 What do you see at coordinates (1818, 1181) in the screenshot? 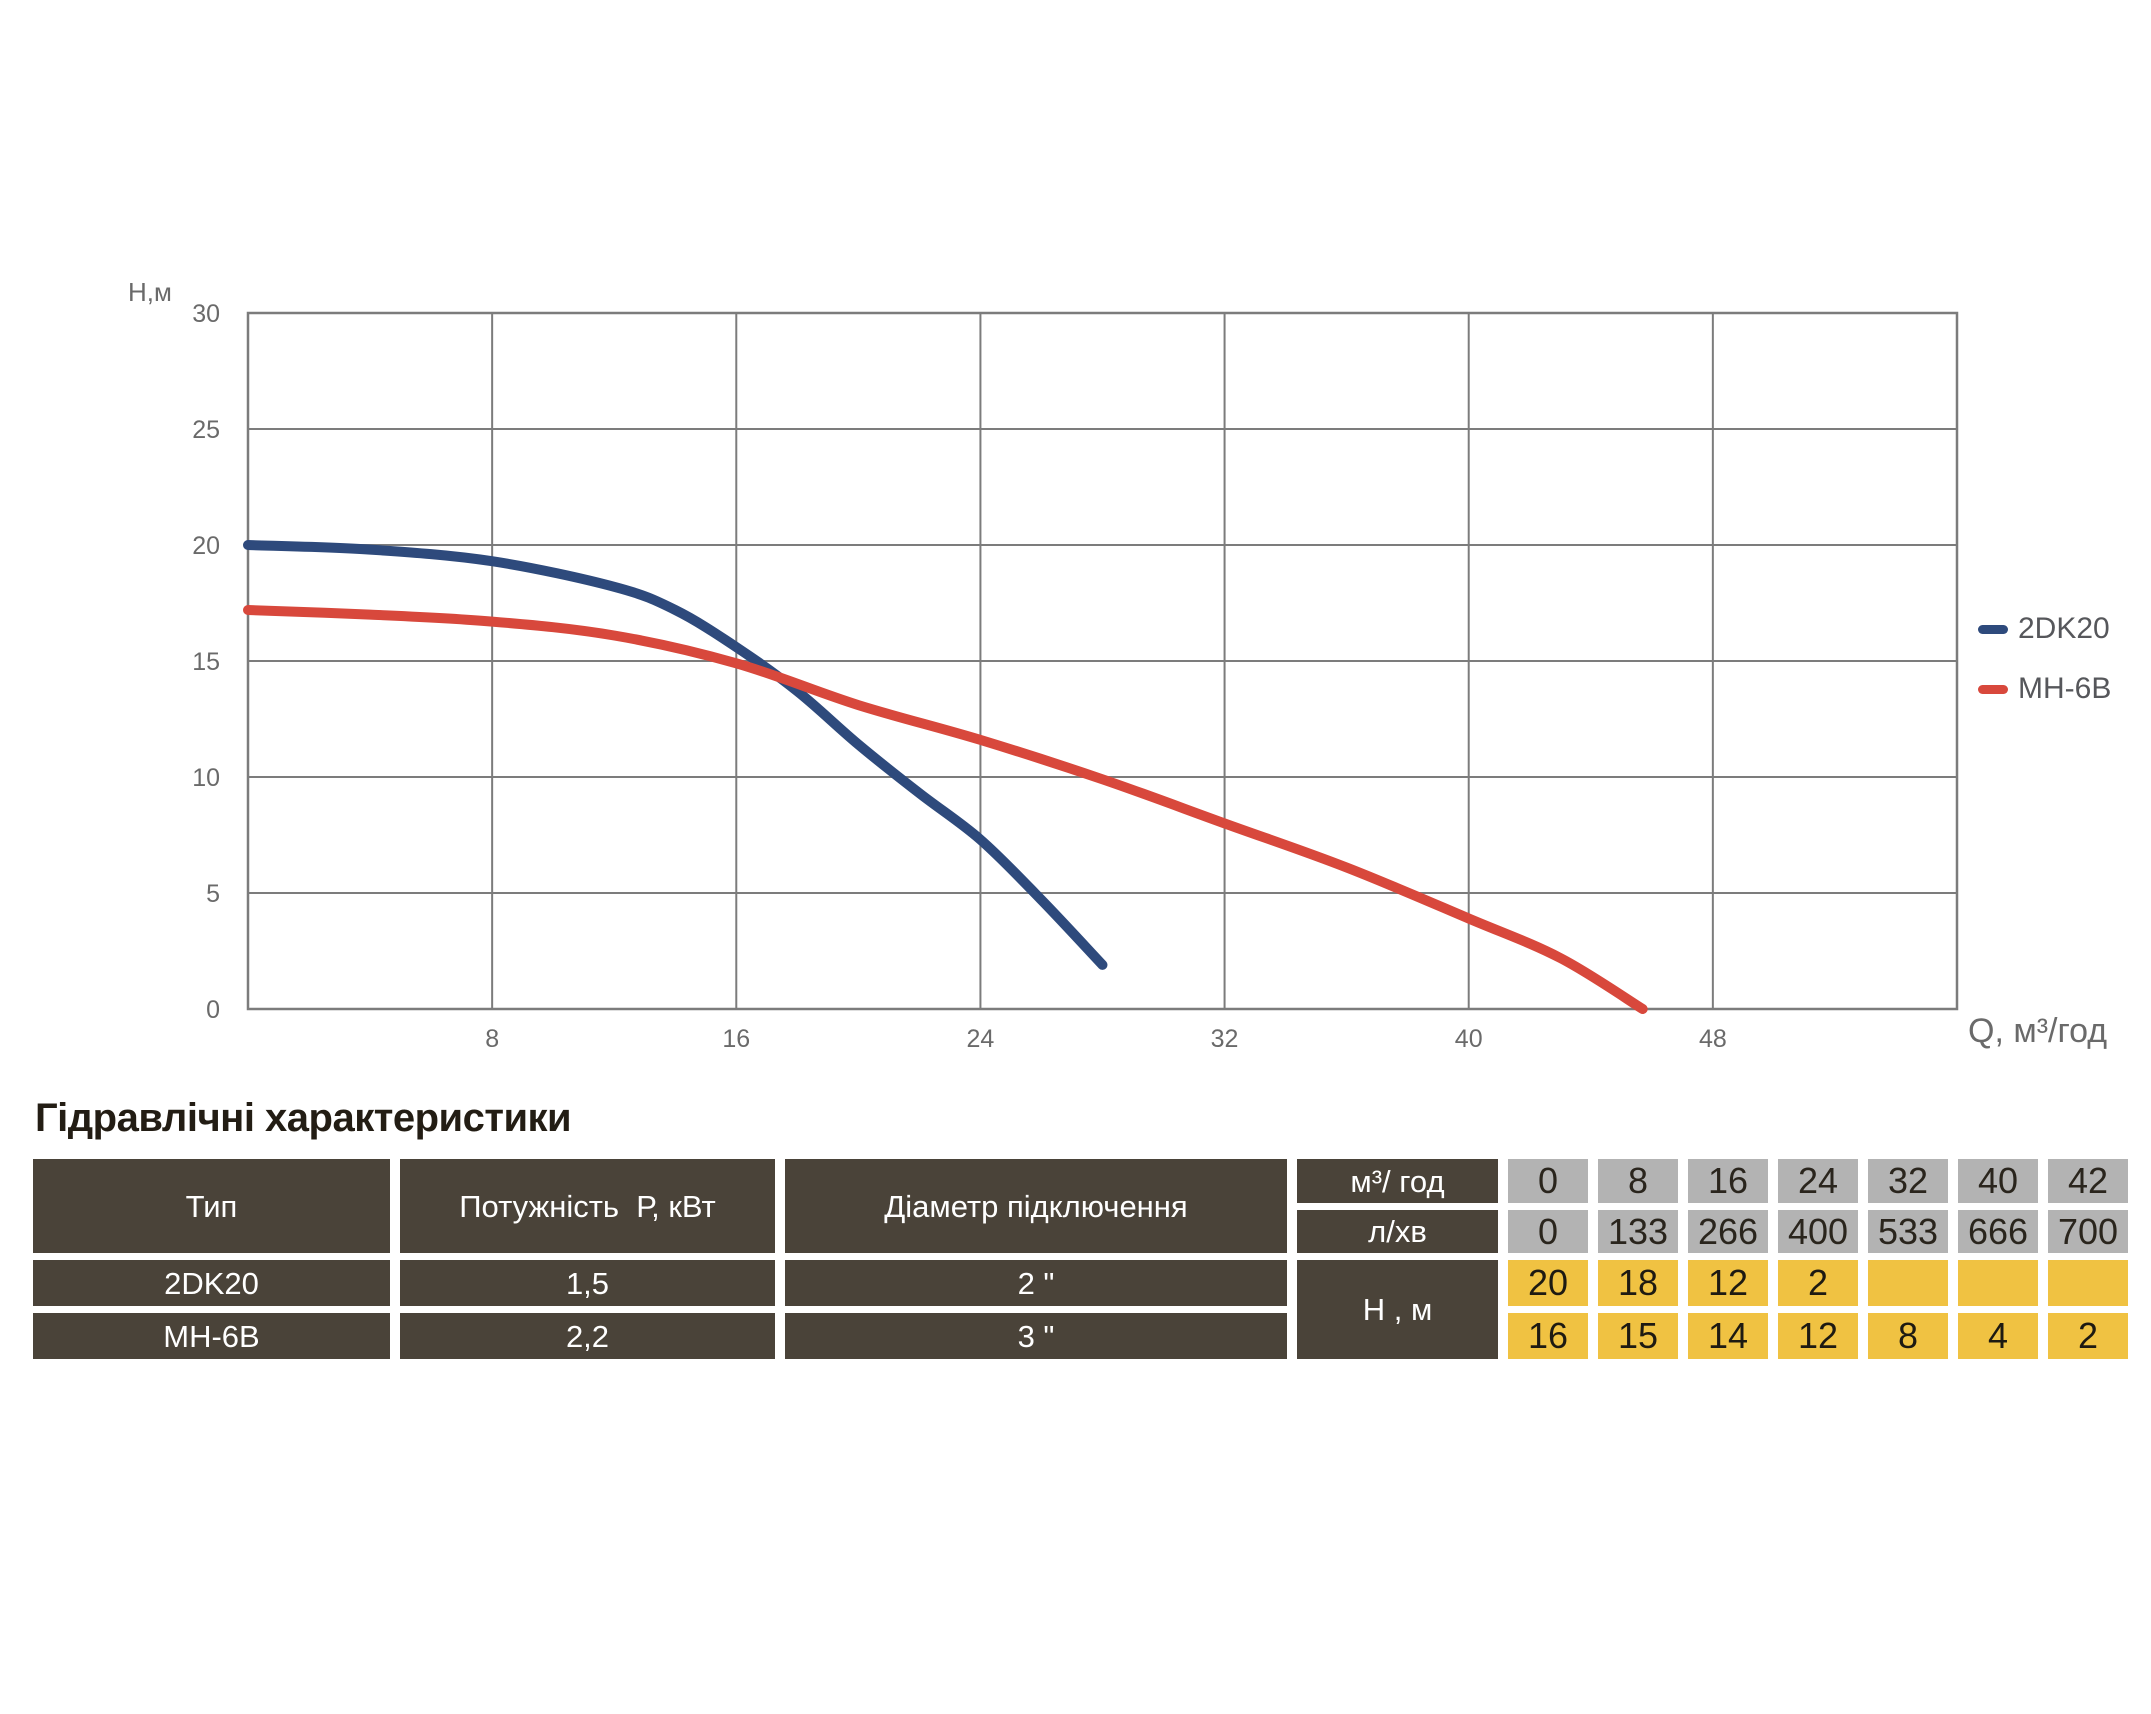
I see `flow-m3h-cell: 24` at bounding box center [1818, 1181].